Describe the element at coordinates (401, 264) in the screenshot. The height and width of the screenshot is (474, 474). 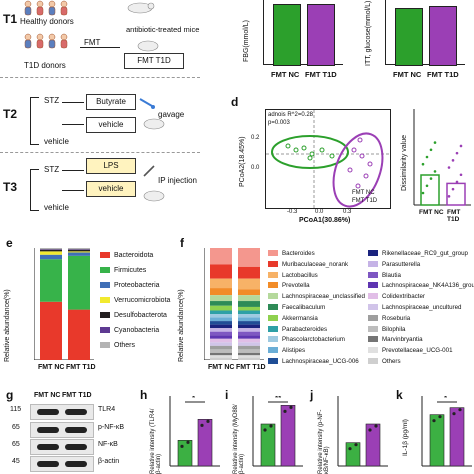
I see `legend-label: Parasutterella` at that location.